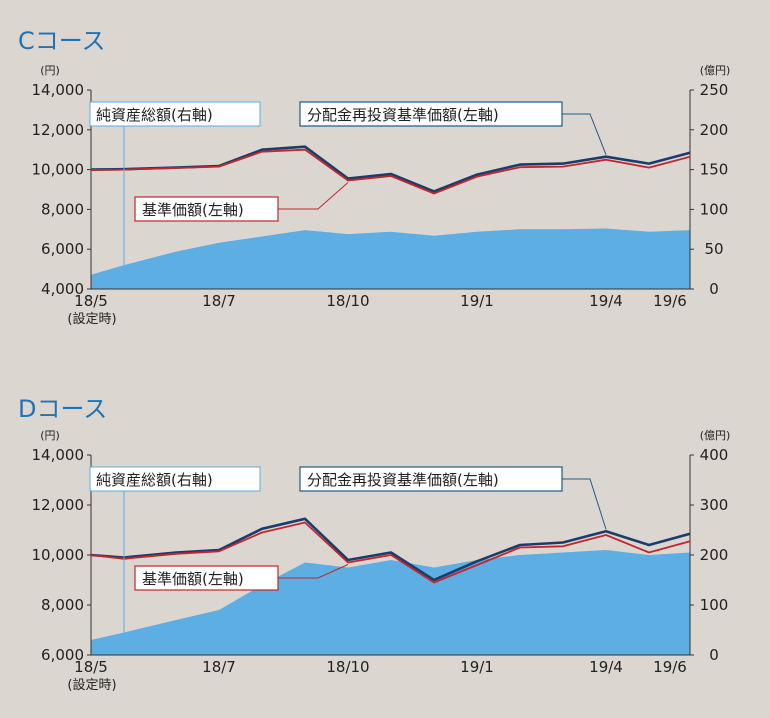 The height and width of the screenshot is (718, 770). I want to click on right-tick-label: 50, so click(713, 249).